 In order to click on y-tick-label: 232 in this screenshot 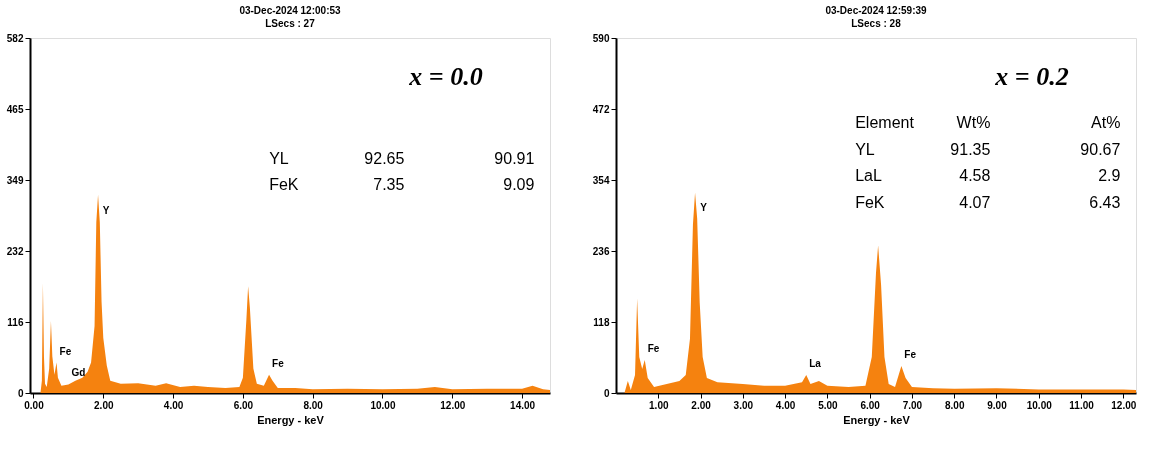, I will do `click(15, 251)`.